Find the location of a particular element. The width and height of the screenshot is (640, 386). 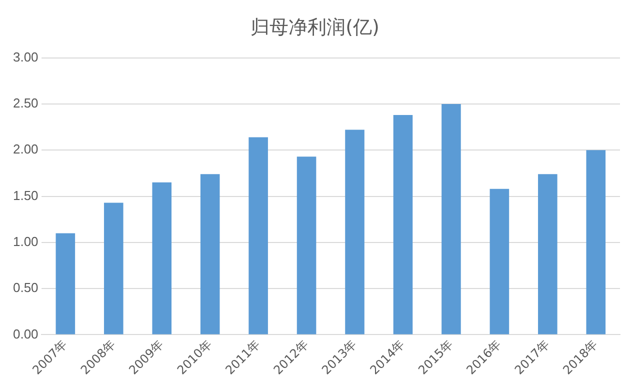

y-tick-label: 2.00 is located at coordinates (25, 149).